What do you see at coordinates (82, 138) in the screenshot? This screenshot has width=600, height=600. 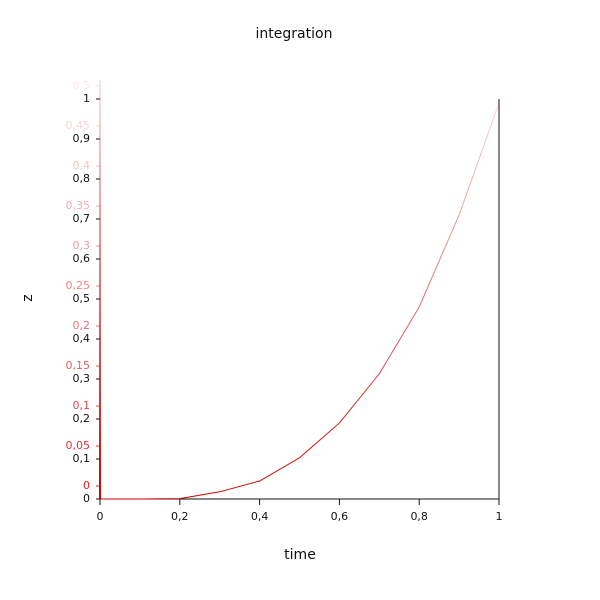 I see `y-tick-label: 0,9` at bounding box center [82, 138].